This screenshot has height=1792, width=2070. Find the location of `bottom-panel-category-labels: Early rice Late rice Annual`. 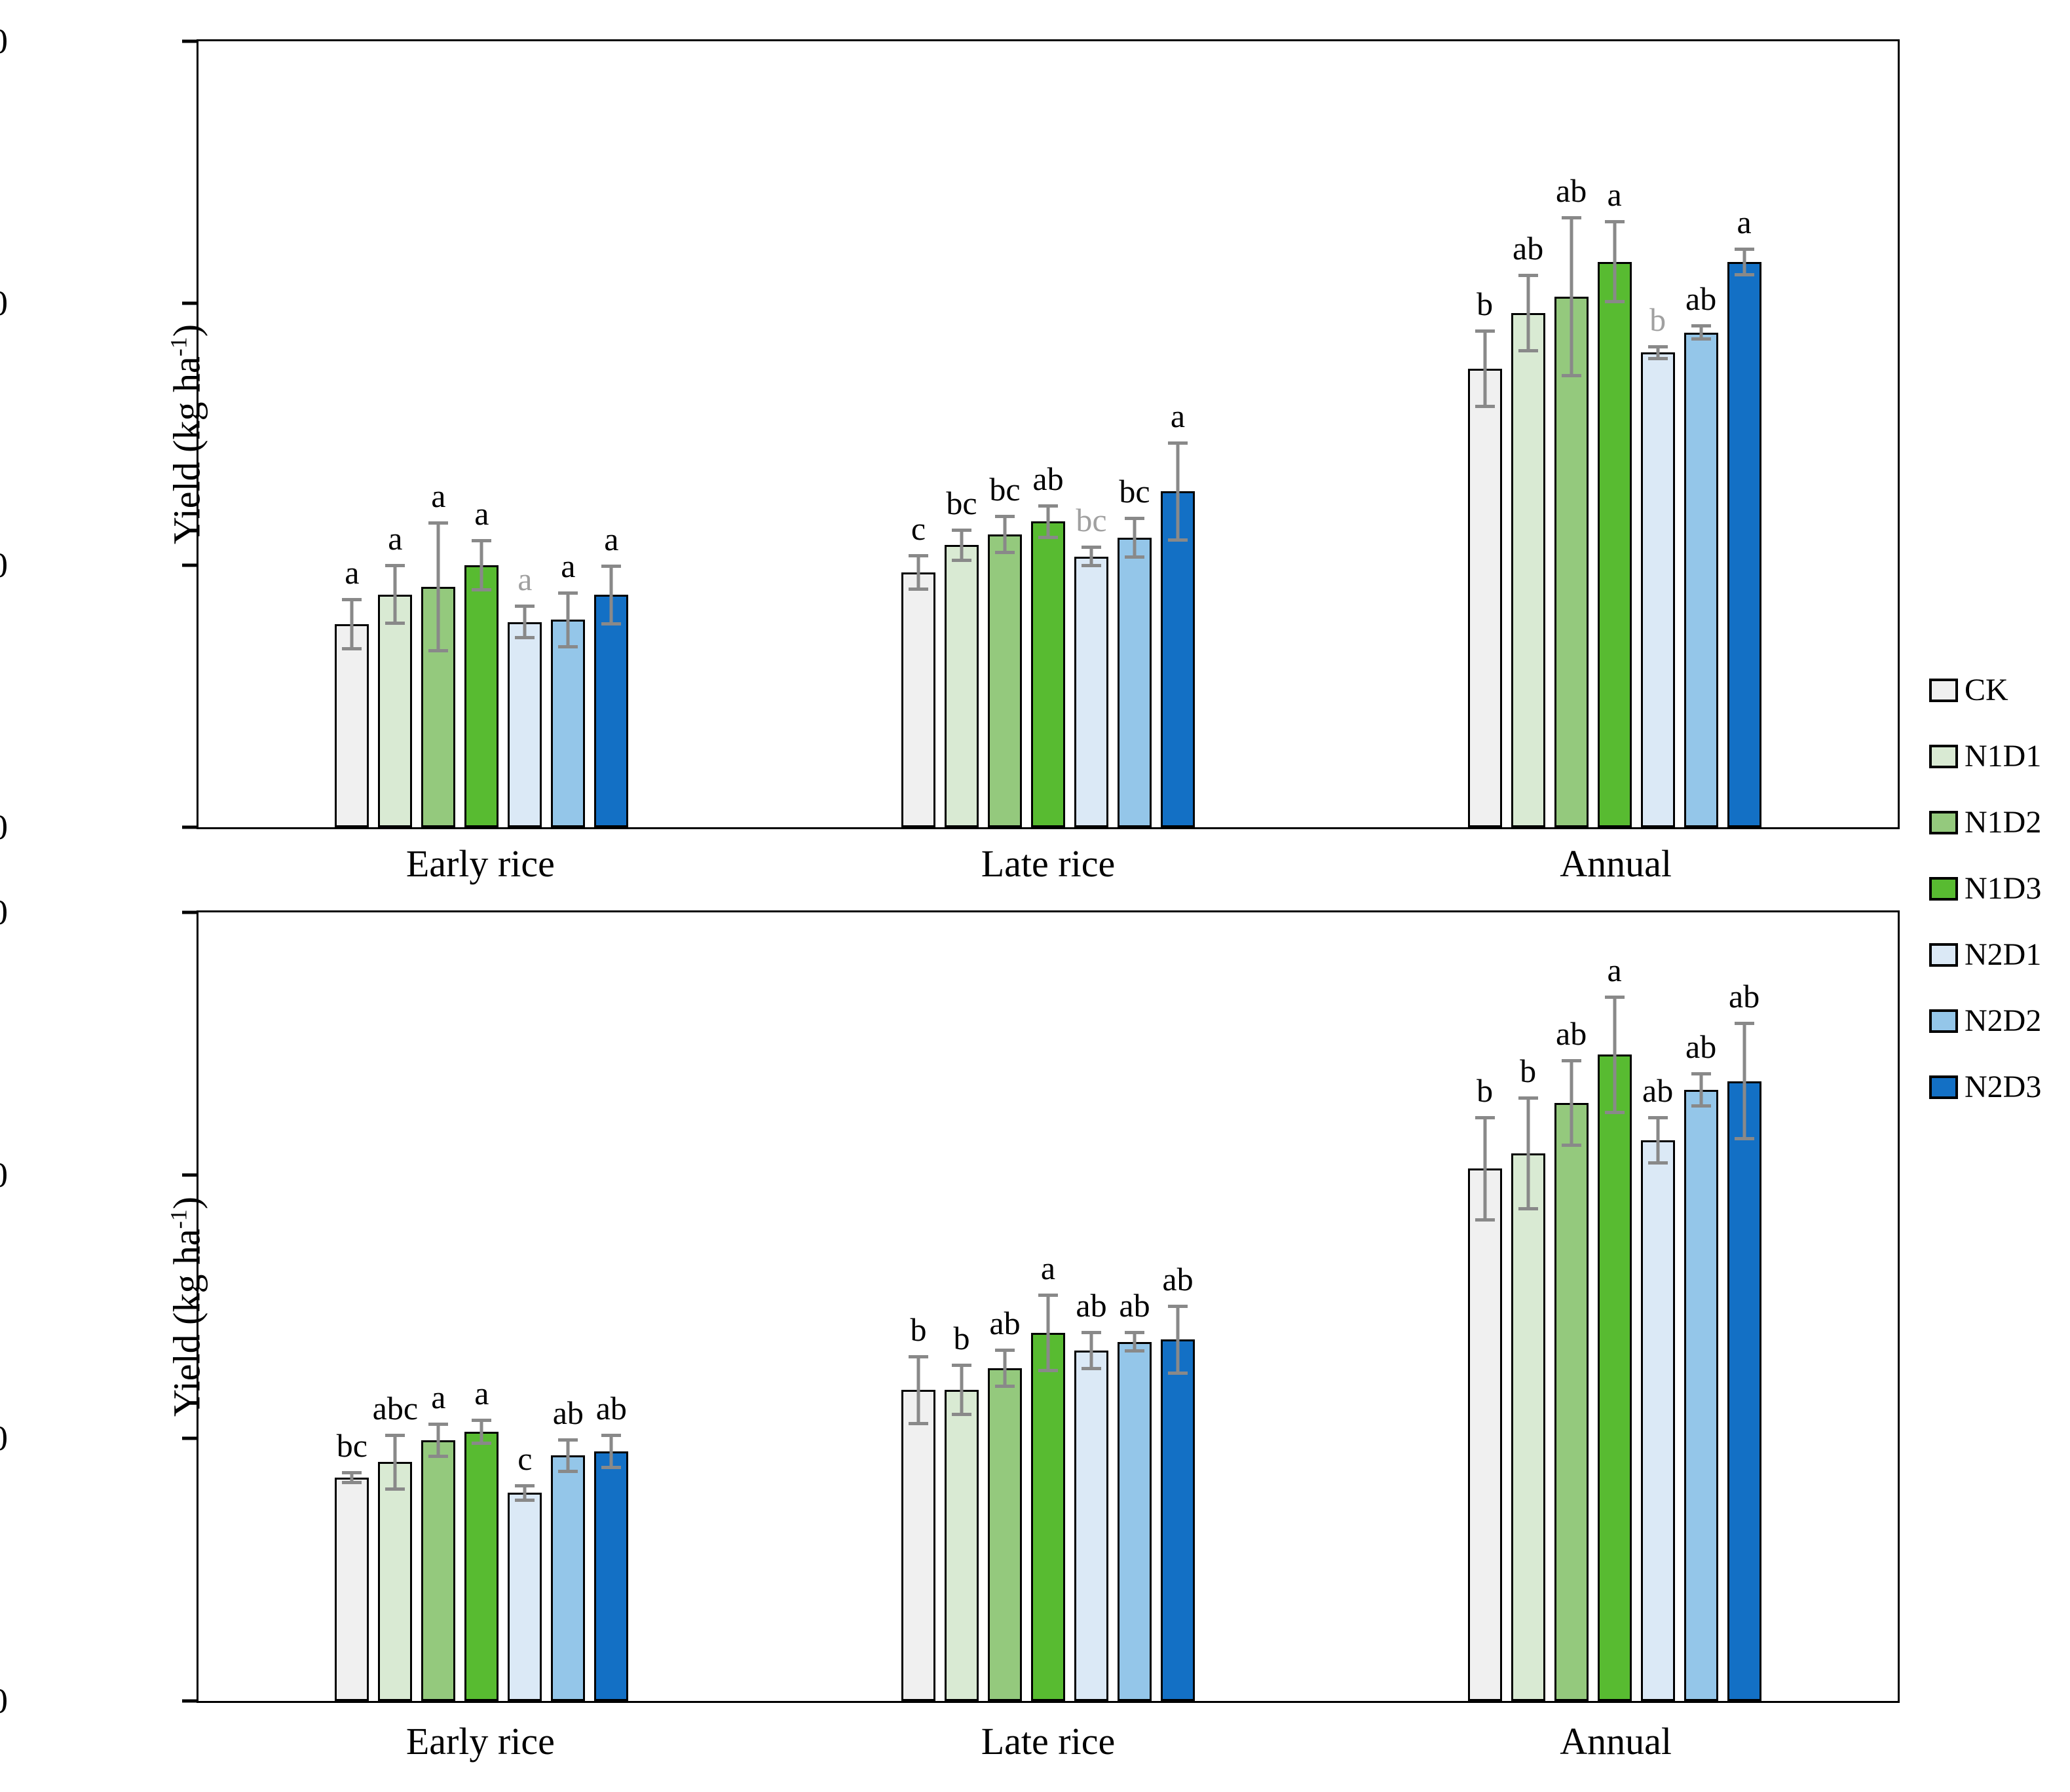

bottom-panel-category-labels: Early rice Late rice Annual is located at coordinates (1048, 1745).